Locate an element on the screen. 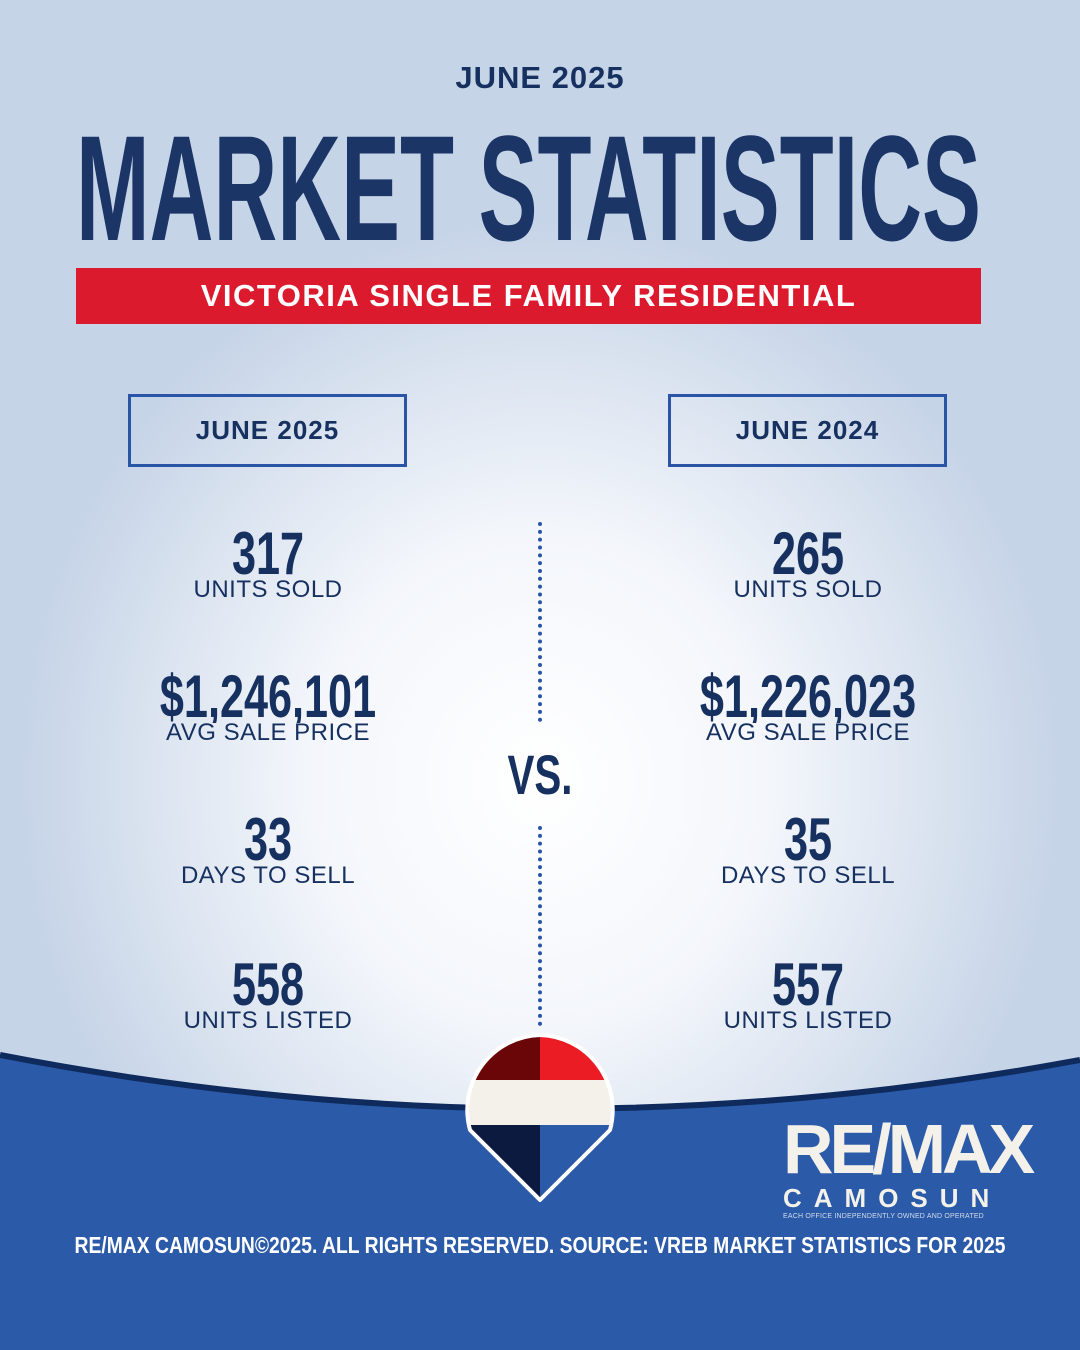 This screenshot has height=1350, width=1080. stat-units-sold: 317 UNITS SOLD is located at coordinates (268, 561).